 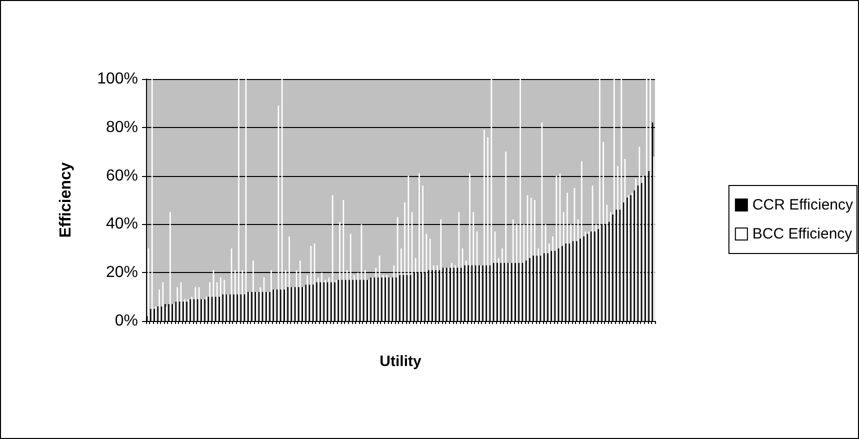 I want to click on y-tick-label: 20%, so click(x=122, y=273).